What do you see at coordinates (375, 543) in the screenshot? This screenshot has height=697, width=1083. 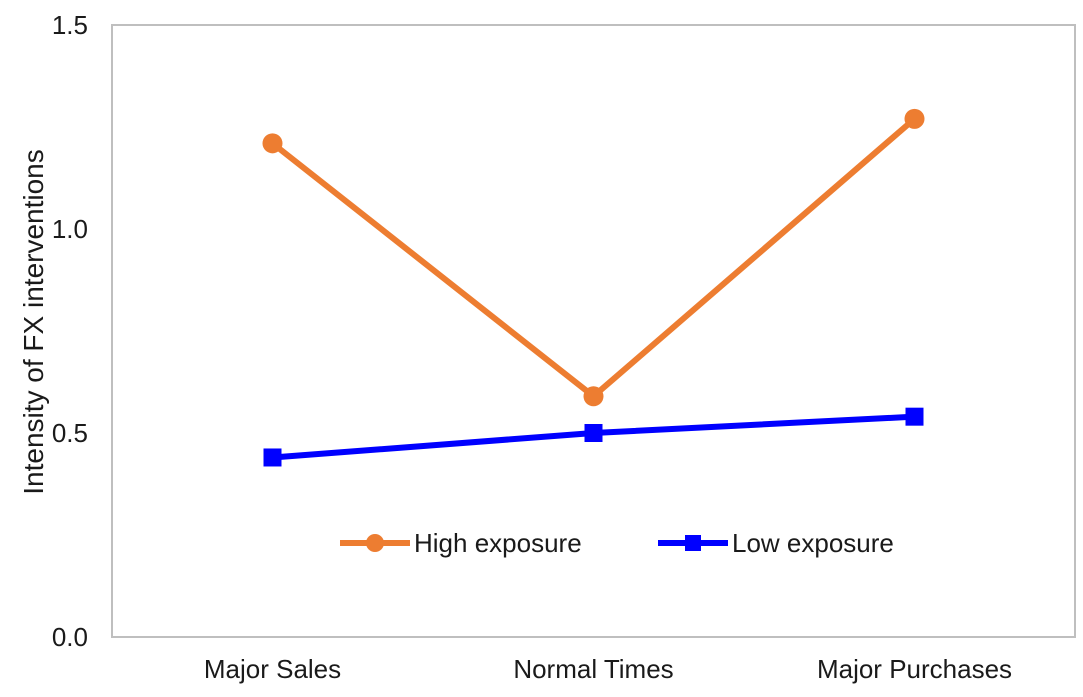 I see `legend-marker-high-exposure` at bounding box center [375, 543].